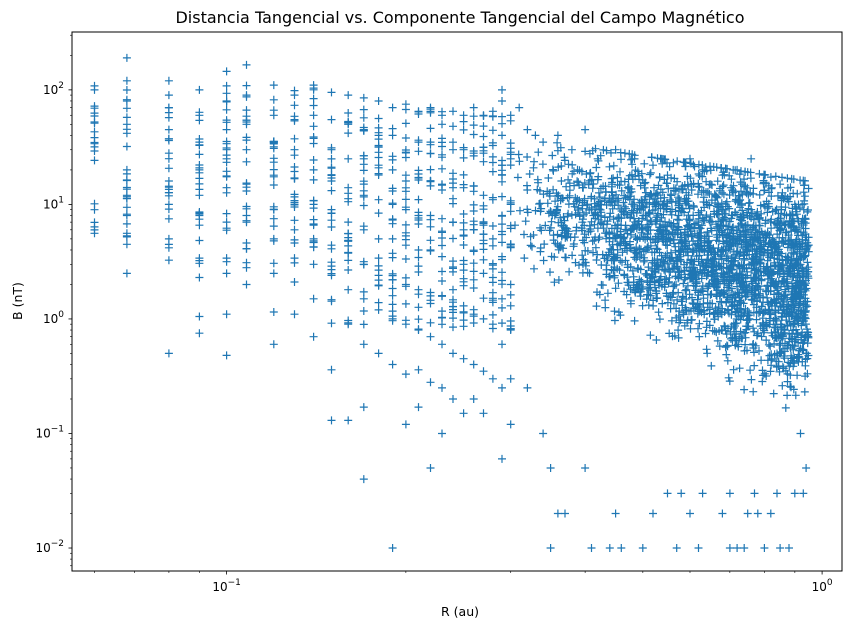 The image size is (857, 629). I want to click on y-tick-label: 102, so click(53, 89).